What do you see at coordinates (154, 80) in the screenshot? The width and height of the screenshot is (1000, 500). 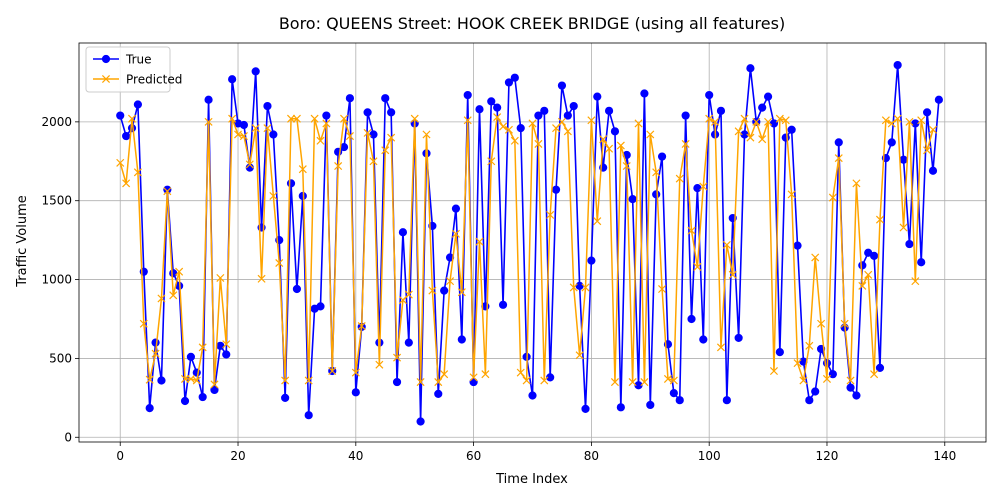 I see `legend-label: Predicted` at bounding box center [154, 80].